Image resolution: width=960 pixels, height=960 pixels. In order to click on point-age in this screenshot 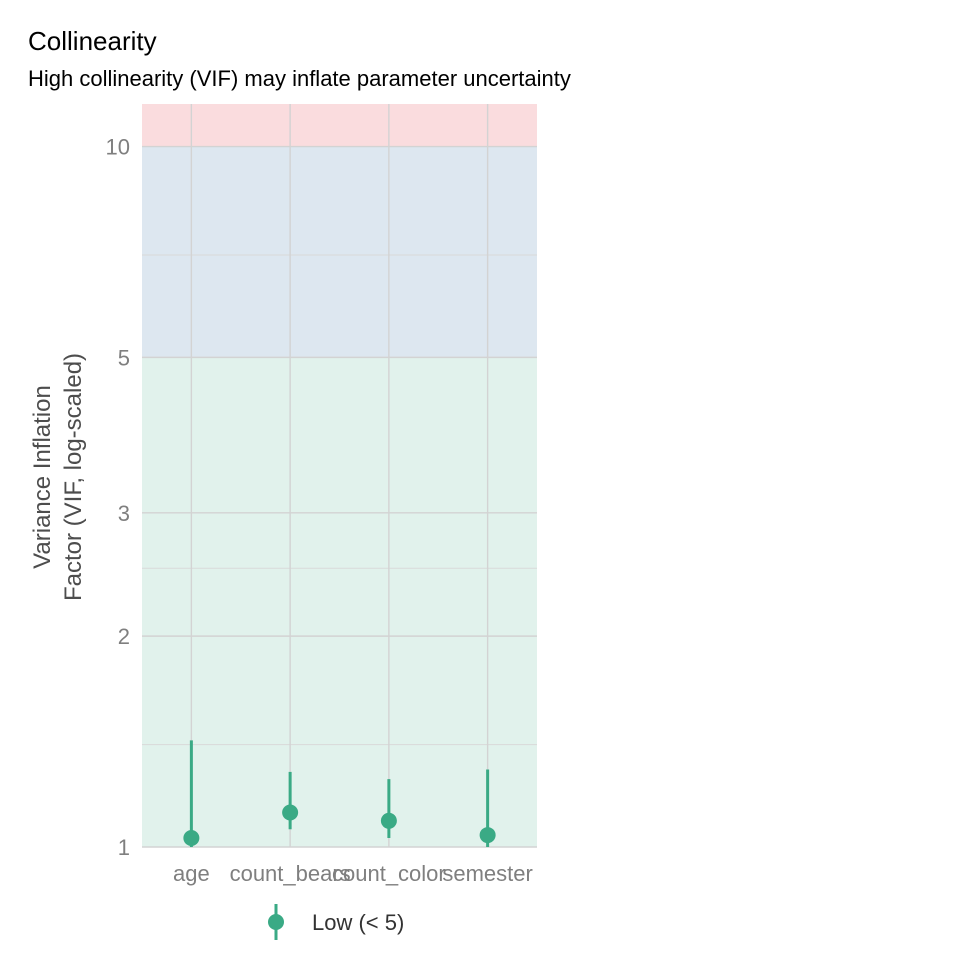, I will do `click(191, 838)`.